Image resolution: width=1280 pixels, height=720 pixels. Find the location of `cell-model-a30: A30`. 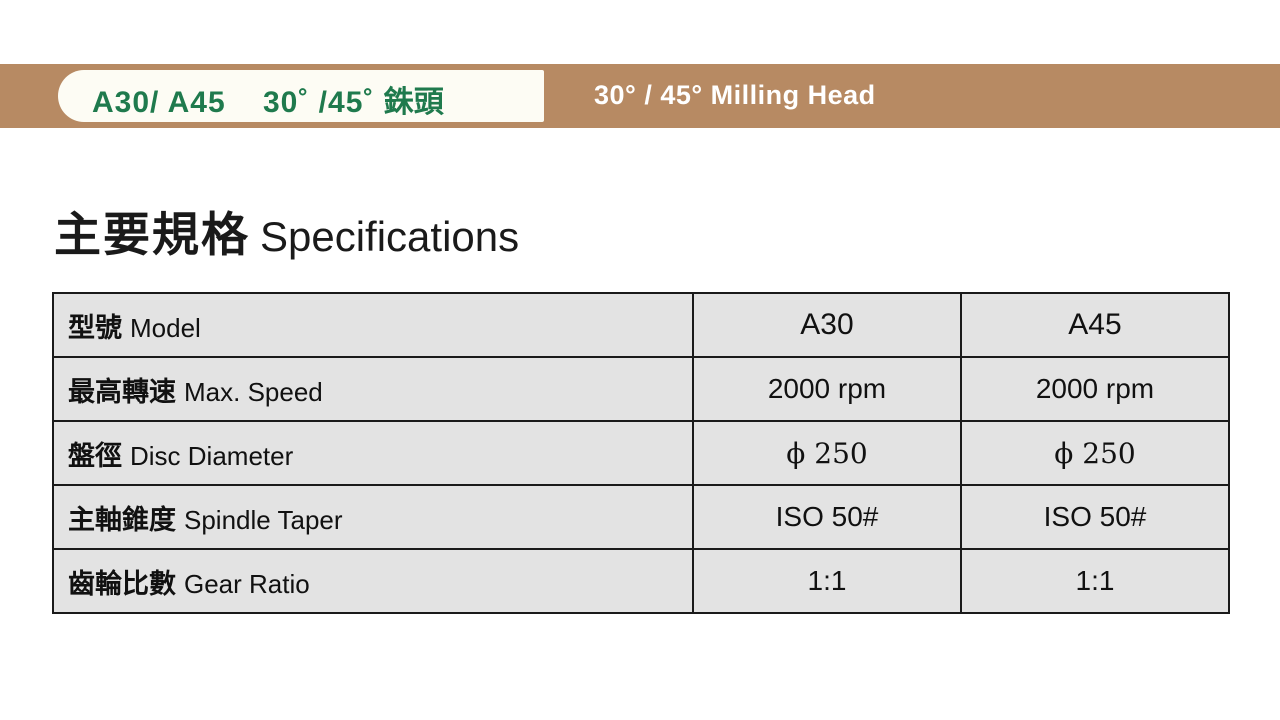

cell-model-a30: A30 is located at coordinates (827, 325).